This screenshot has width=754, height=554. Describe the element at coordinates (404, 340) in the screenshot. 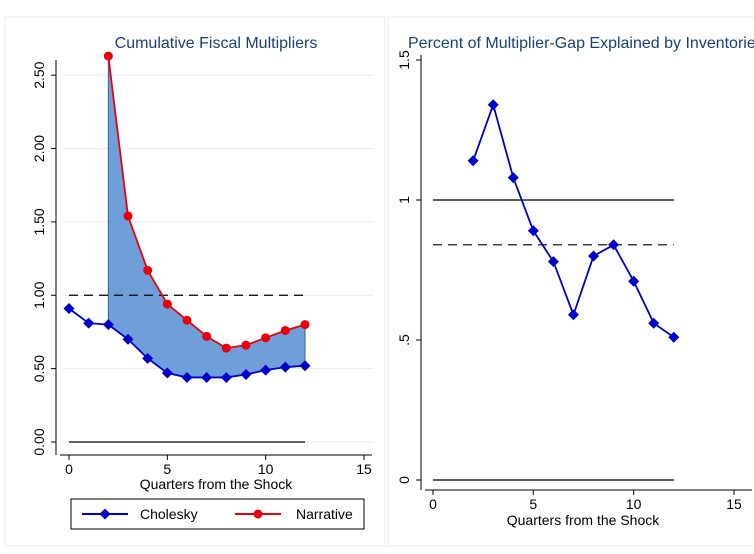

I see `y-tick-label: .5` at that location.